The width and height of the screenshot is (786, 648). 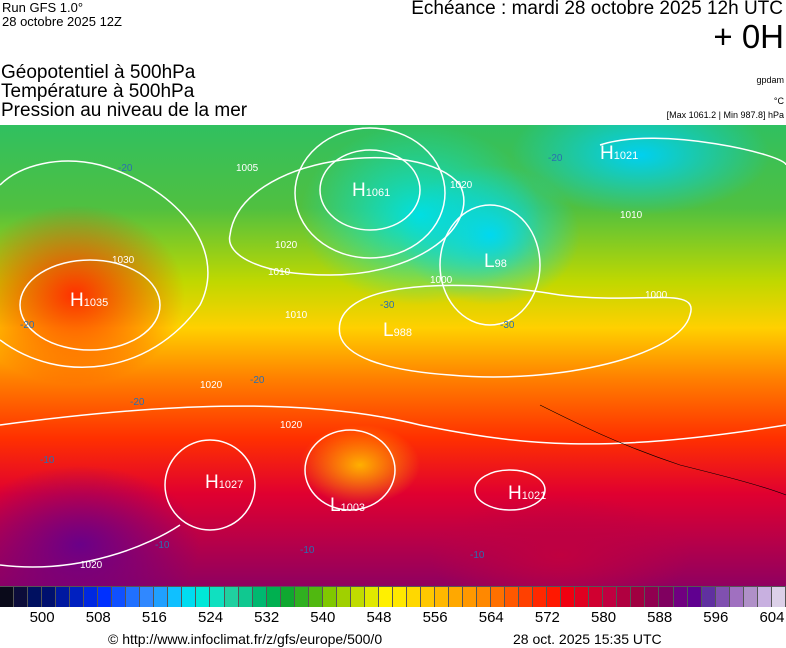 What do you see at coordinates (387, 305) in the screenshot?
I see `temperature-label: -30` at bounding box center [387, 305].